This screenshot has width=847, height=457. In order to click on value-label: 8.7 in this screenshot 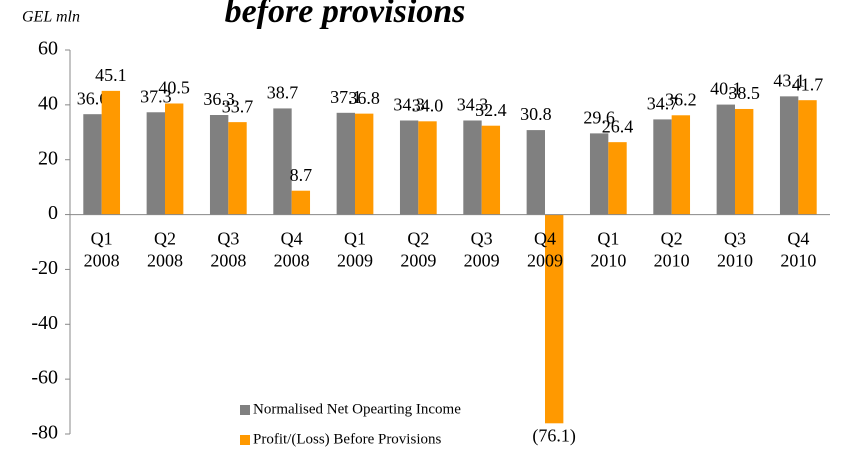, I will do `click(301, 175)`.